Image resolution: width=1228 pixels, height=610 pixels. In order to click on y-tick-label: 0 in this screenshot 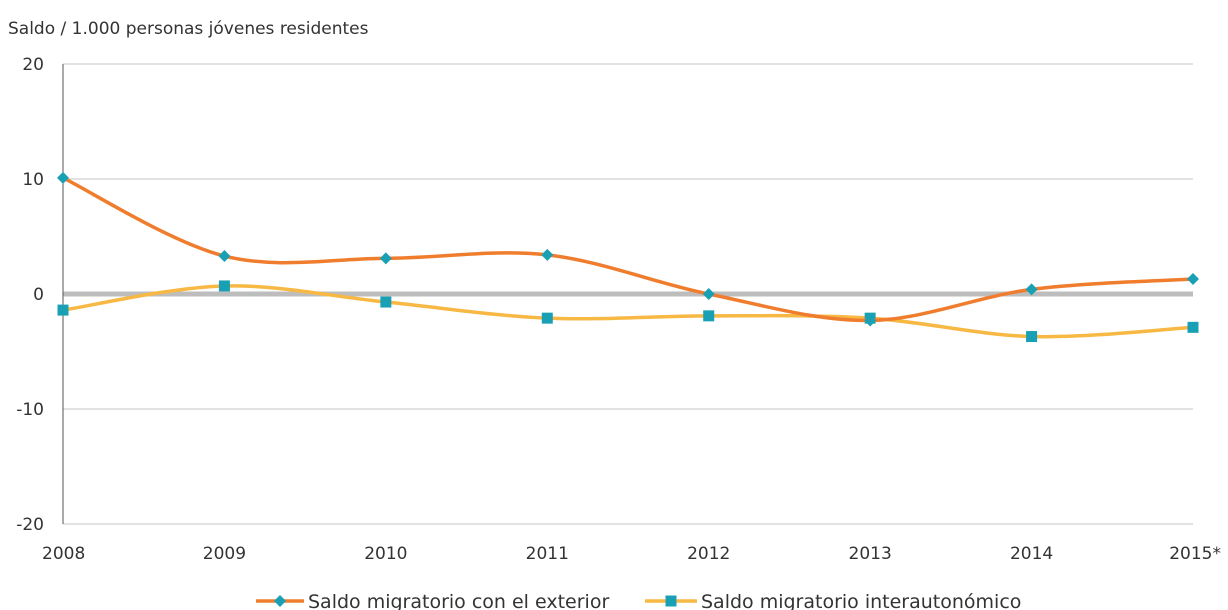, I will do `click(38, 295)`.